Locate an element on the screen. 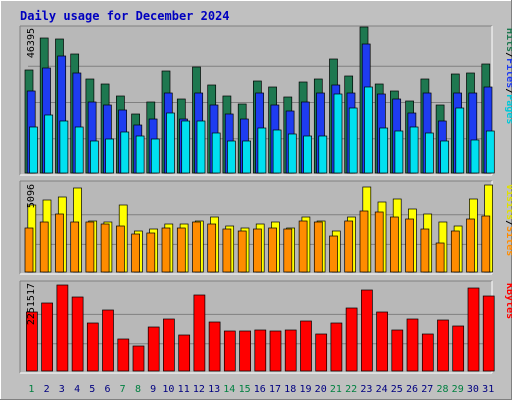  x-tick-label-day-23: 23 is located at coordinates (366, 389).